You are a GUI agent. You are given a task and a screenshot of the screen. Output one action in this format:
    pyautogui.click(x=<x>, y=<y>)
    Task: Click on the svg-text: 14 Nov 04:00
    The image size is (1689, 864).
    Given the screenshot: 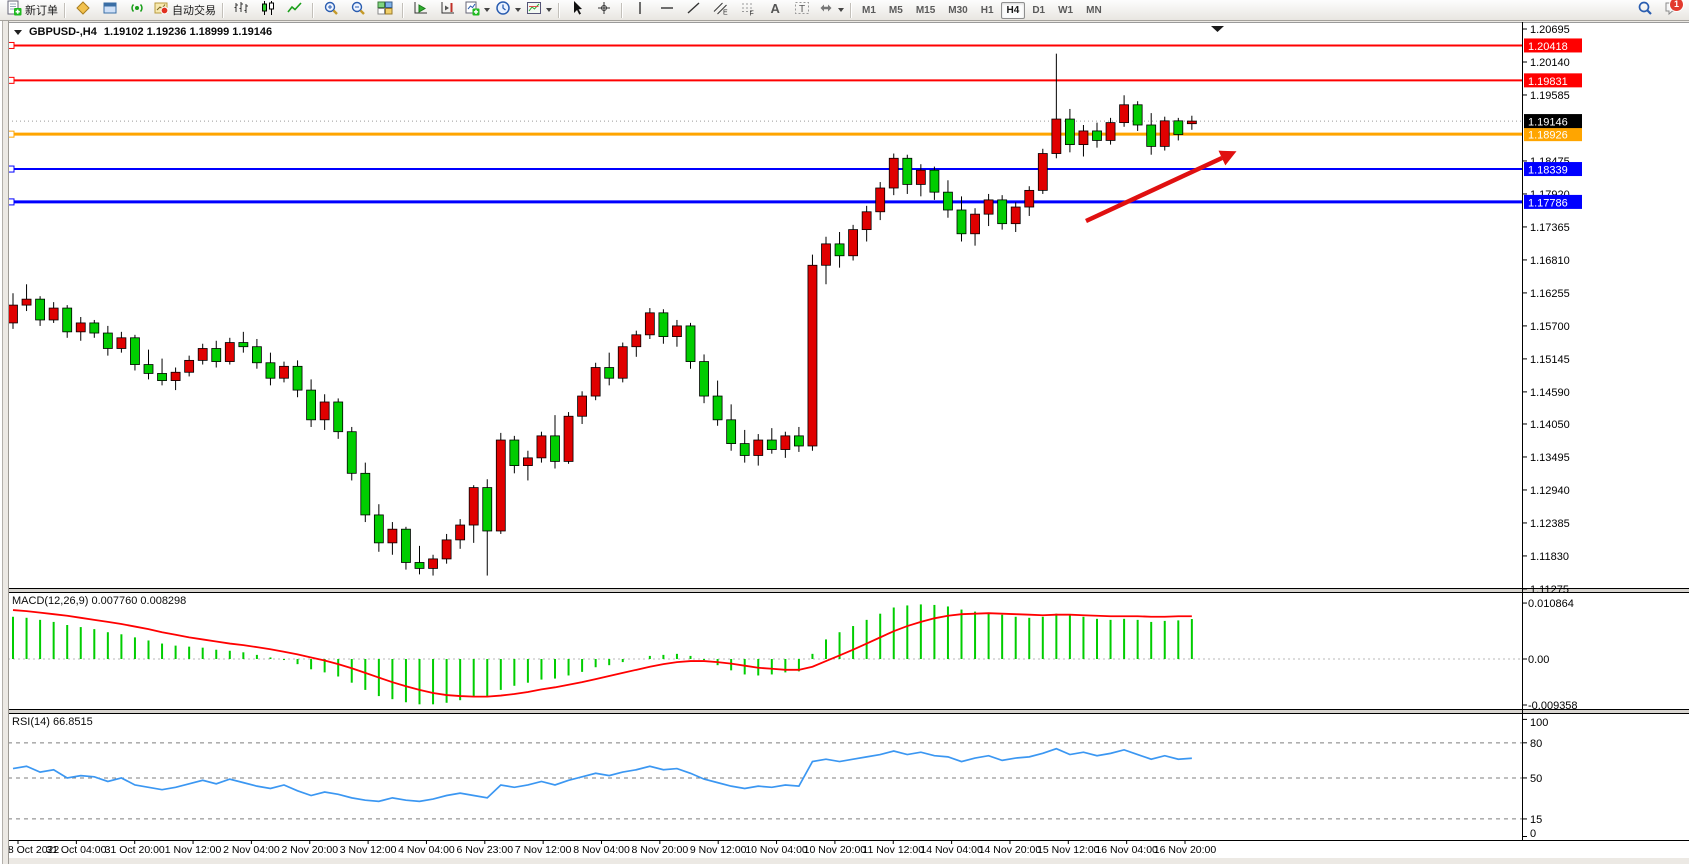 What is the action you would take?
    pyautogui.click(x=951, y=850)
    